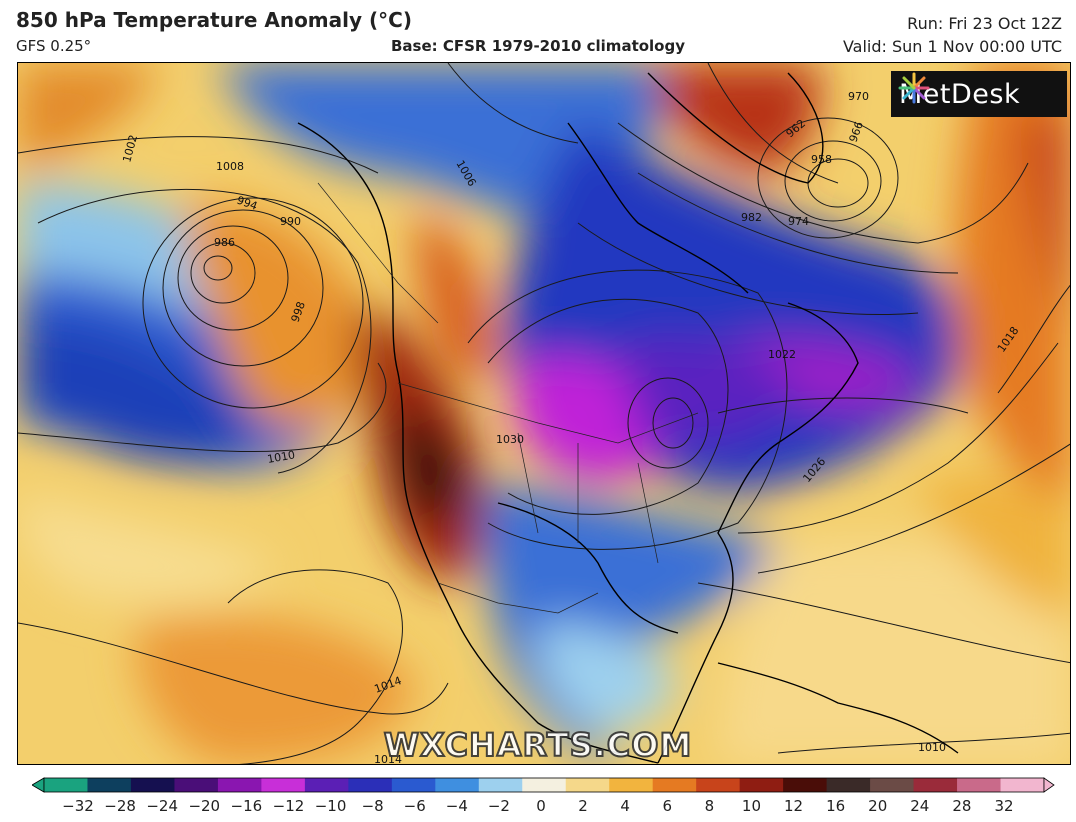 Image resolution: width=1076 pixels, height=822 pixels. Describe the element at coordinates (979, 94) in the screenshot. I see `metdesk-logo: MetDesk` at that location.